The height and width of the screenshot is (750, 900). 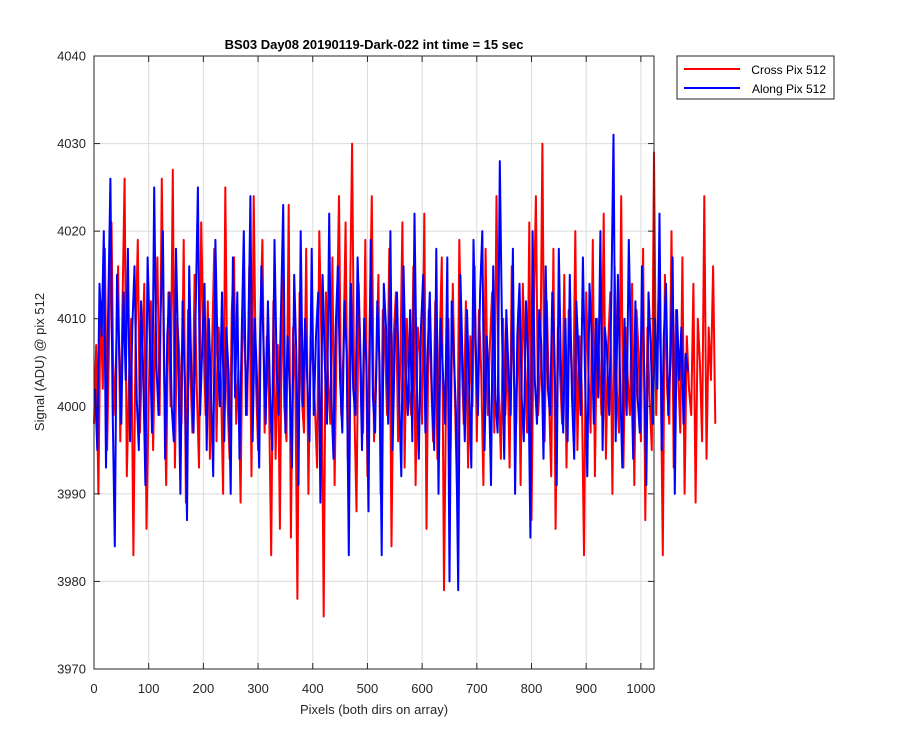 I want to click on x-tick-label: 900, so click(x=586, y=688).